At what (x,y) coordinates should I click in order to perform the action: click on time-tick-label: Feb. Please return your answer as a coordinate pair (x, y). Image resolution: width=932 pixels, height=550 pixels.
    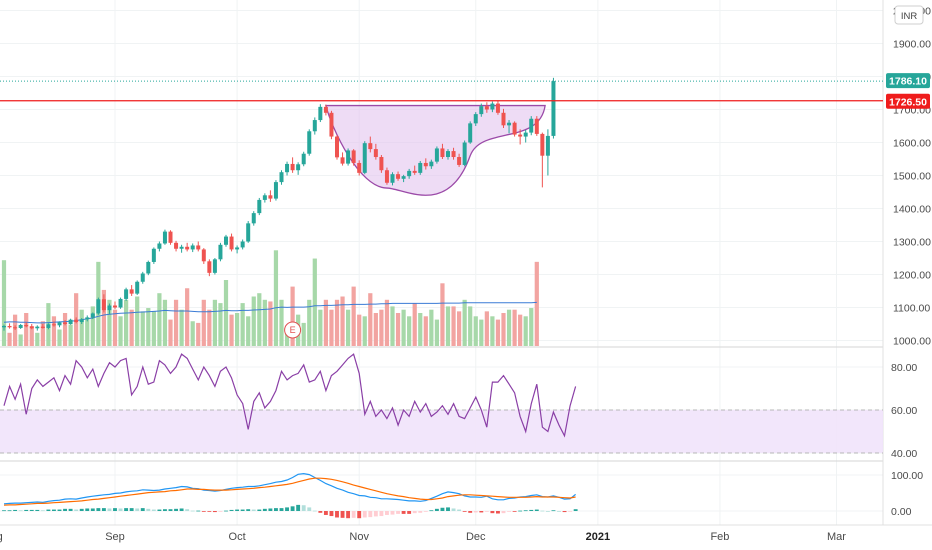
    Looking at the image, I should click on (719, 537).